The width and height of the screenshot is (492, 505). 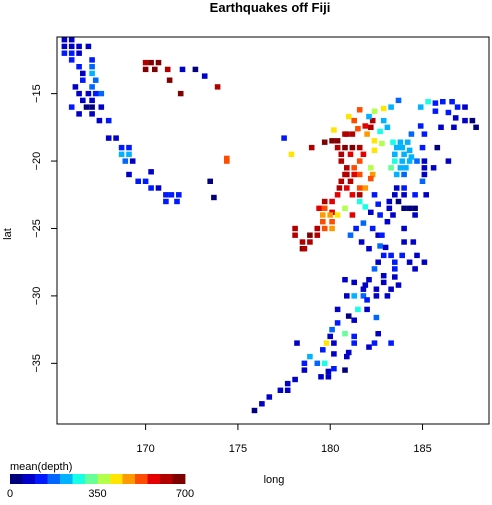 I want to click on colorbar-legend: mean(depth) 0 350 700, so click(x=100, y=480).